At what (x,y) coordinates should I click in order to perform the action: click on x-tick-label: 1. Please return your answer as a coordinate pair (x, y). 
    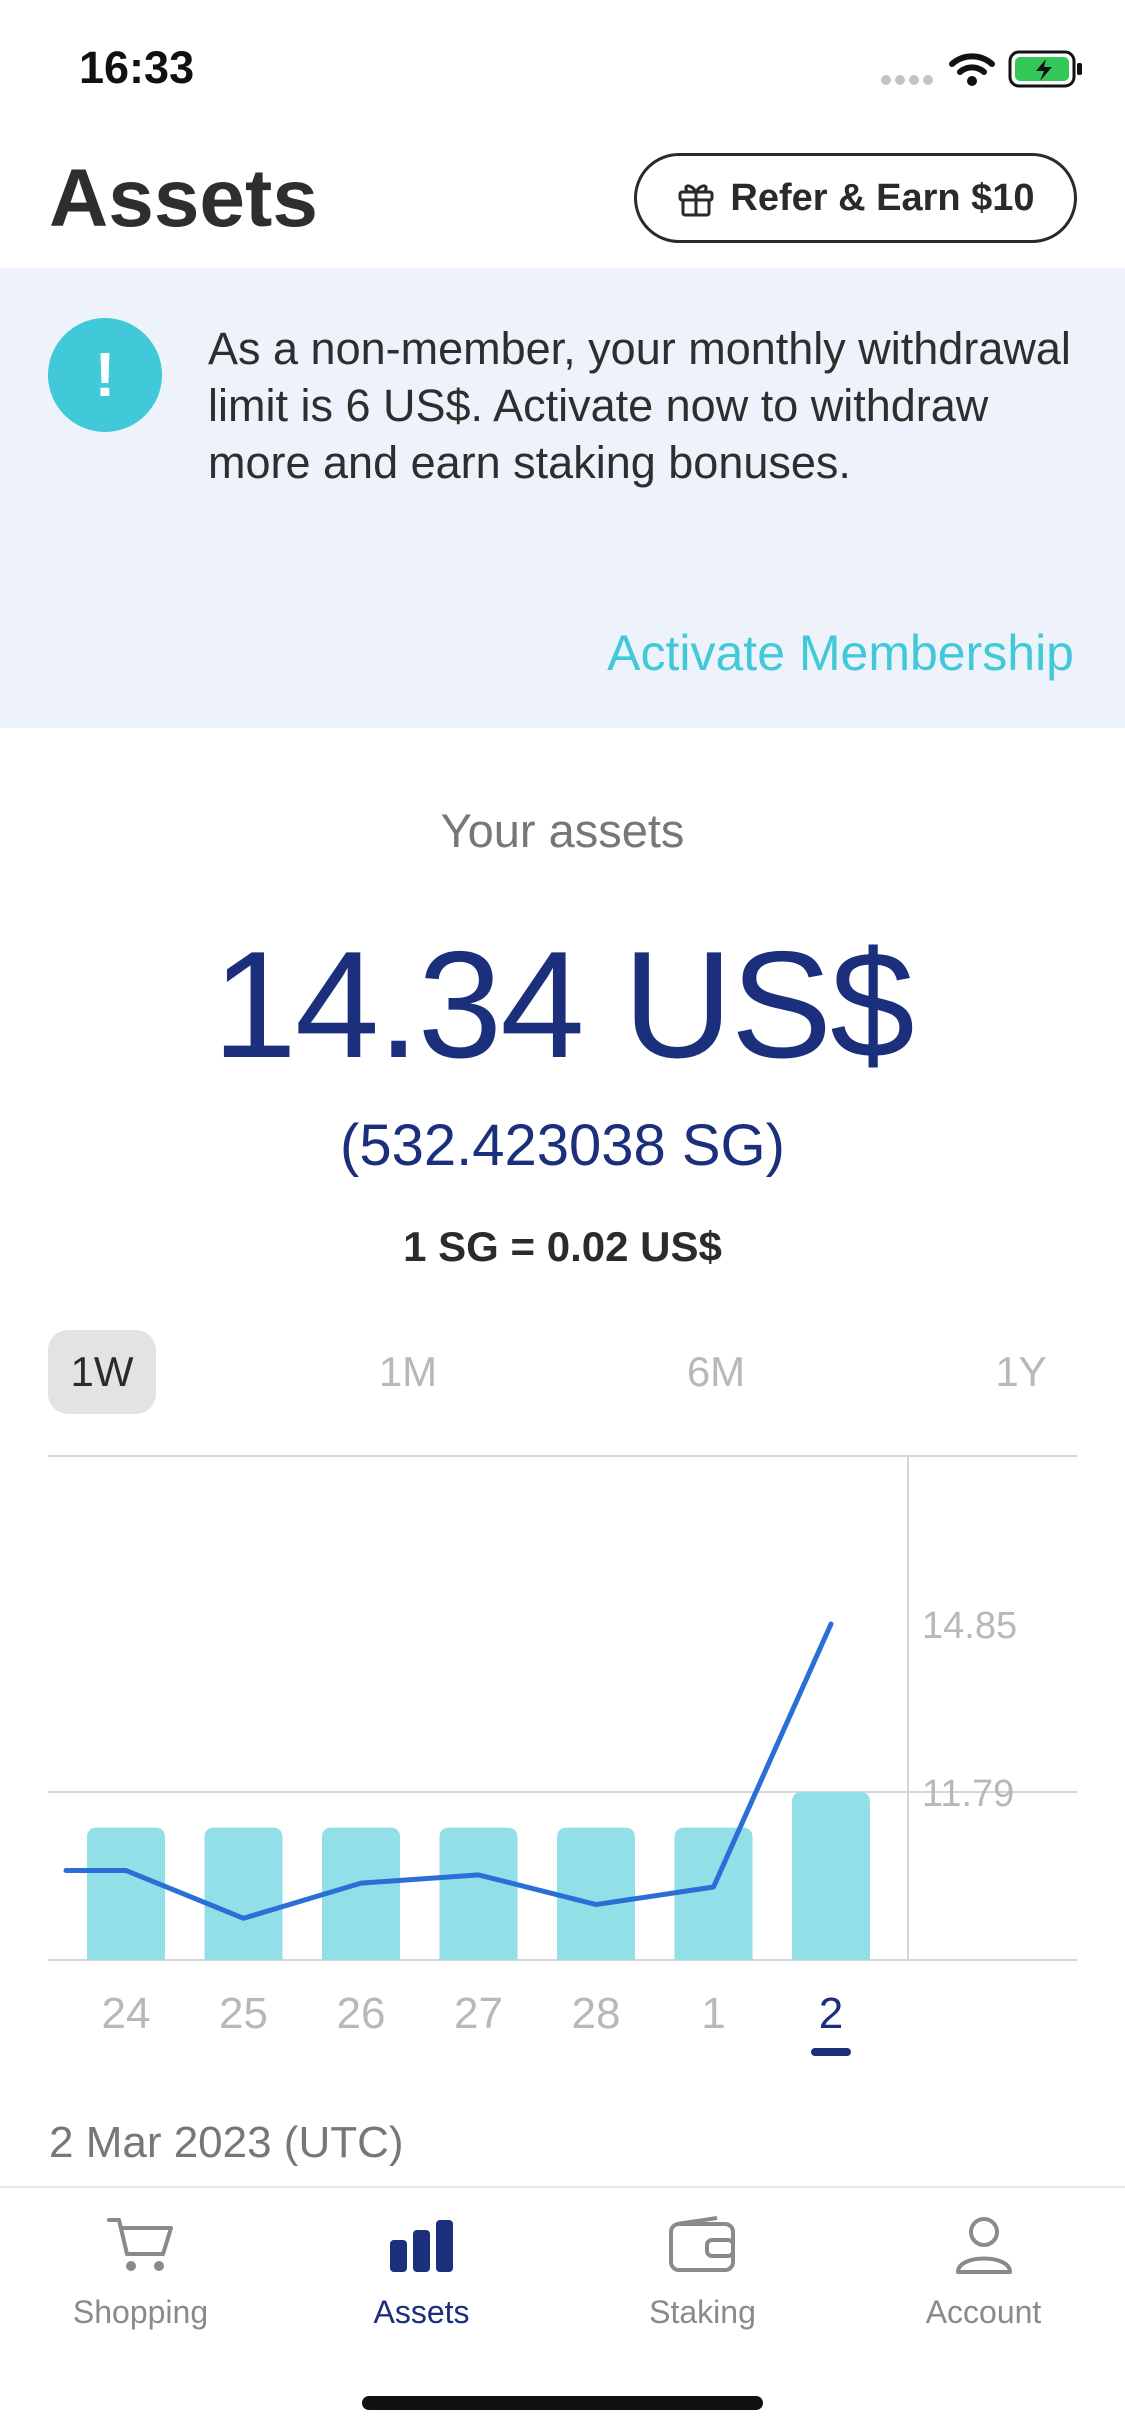
    Looking at the image, I should click on (713, 2013).